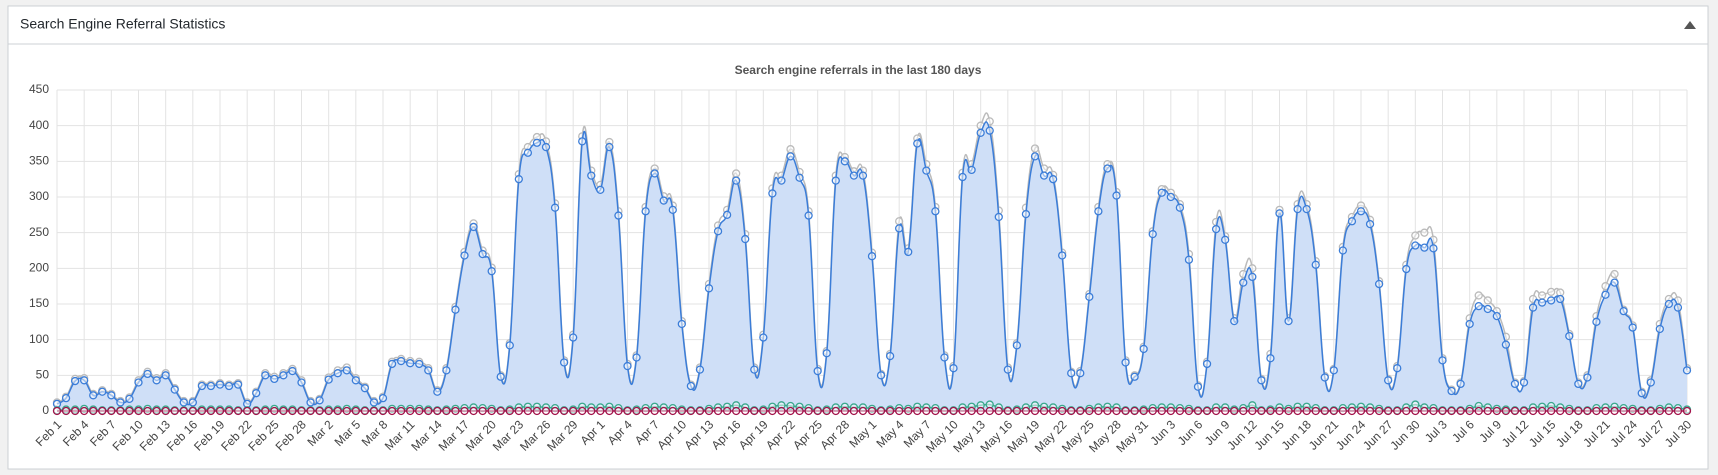 This screenshot has width=1718, height=475. Describe the element at coordinates (39, 232) in the screenshot. I see `y-tick-label: 250` at that location.